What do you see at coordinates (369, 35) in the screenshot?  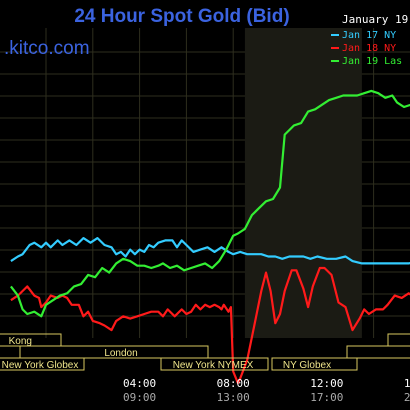 I see `legend-entry: Jan 17 NY` at bounding box center [369, 35].